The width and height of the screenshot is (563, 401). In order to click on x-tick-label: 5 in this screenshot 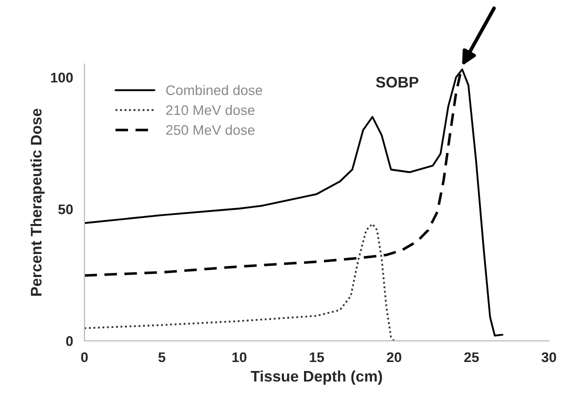, I will do `click(162, 357)`.